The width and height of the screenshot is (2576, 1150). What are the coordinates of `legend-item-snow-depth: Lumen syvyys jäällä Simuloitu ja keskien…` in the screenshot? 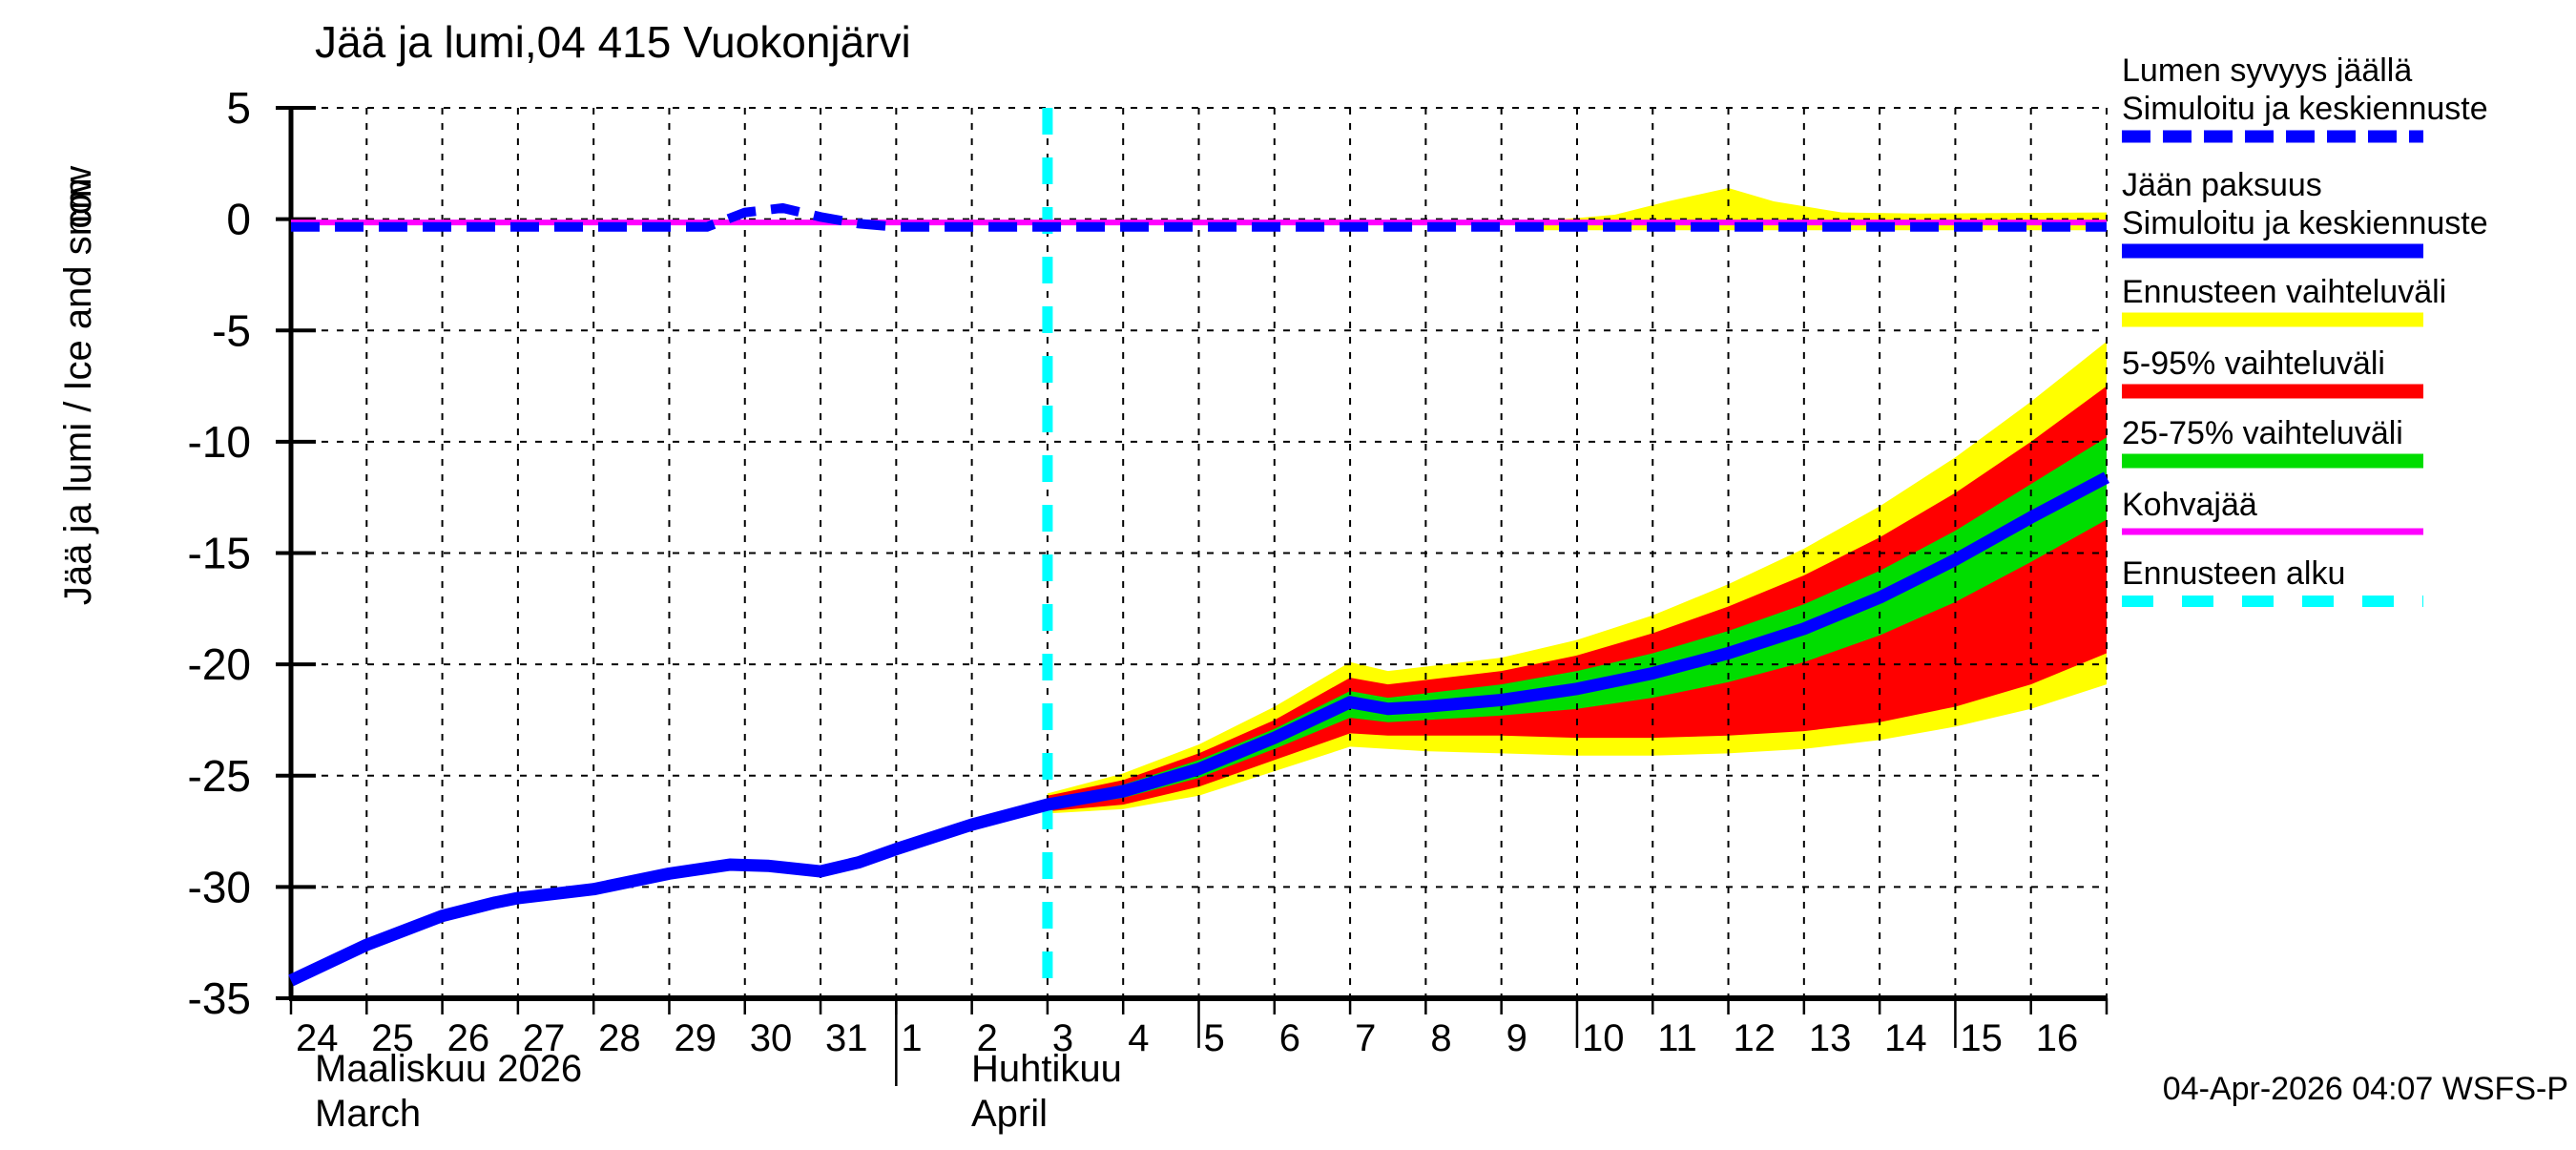 It's located at (2305, 97).